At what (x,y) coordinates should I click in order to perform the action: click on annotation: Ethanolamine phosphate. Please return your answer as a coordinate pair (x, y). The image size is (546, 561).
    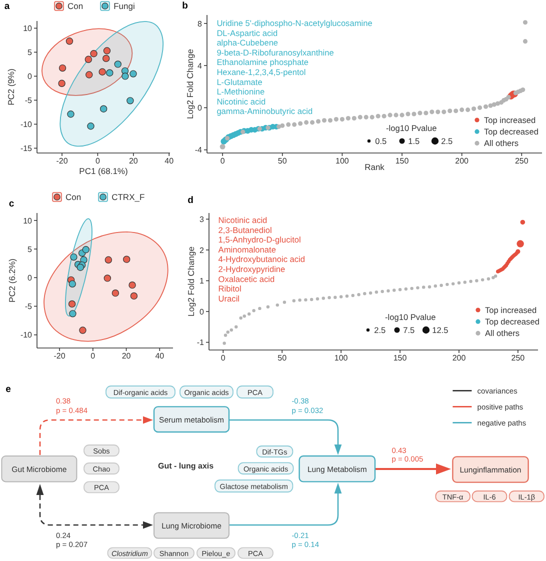
    Looking at the image, I should click on (262, 62).